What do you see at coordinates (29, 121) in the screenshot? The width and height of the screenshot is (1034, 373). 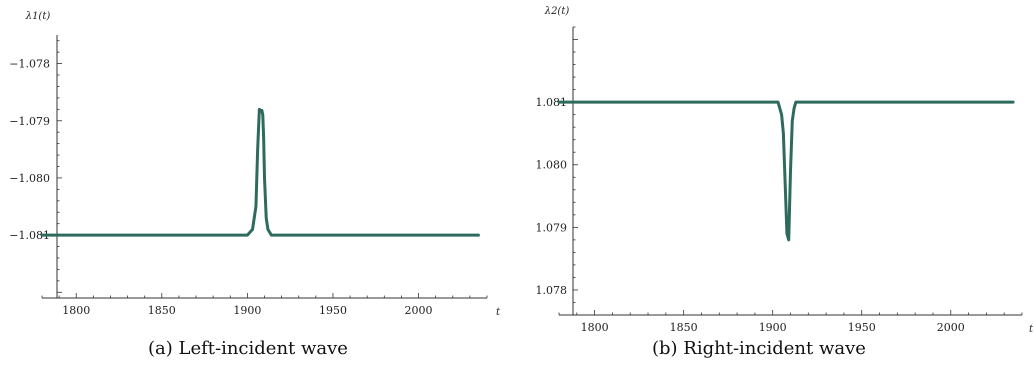 I see `y-tick-label: −1.079` at bounding box center [29, 121].